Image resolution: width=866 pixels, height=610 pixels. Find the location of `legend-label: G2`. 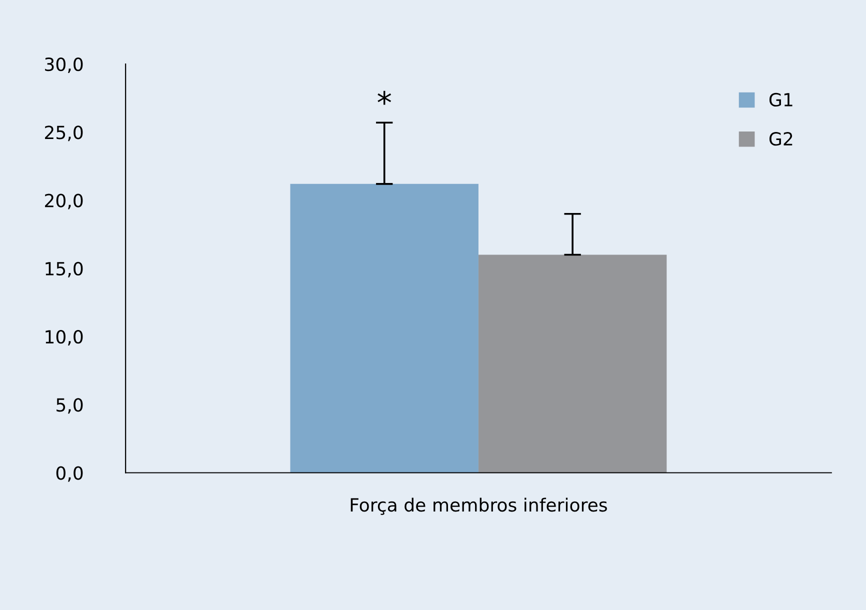

legend-label: G2 is located at coordinates (780, 139).